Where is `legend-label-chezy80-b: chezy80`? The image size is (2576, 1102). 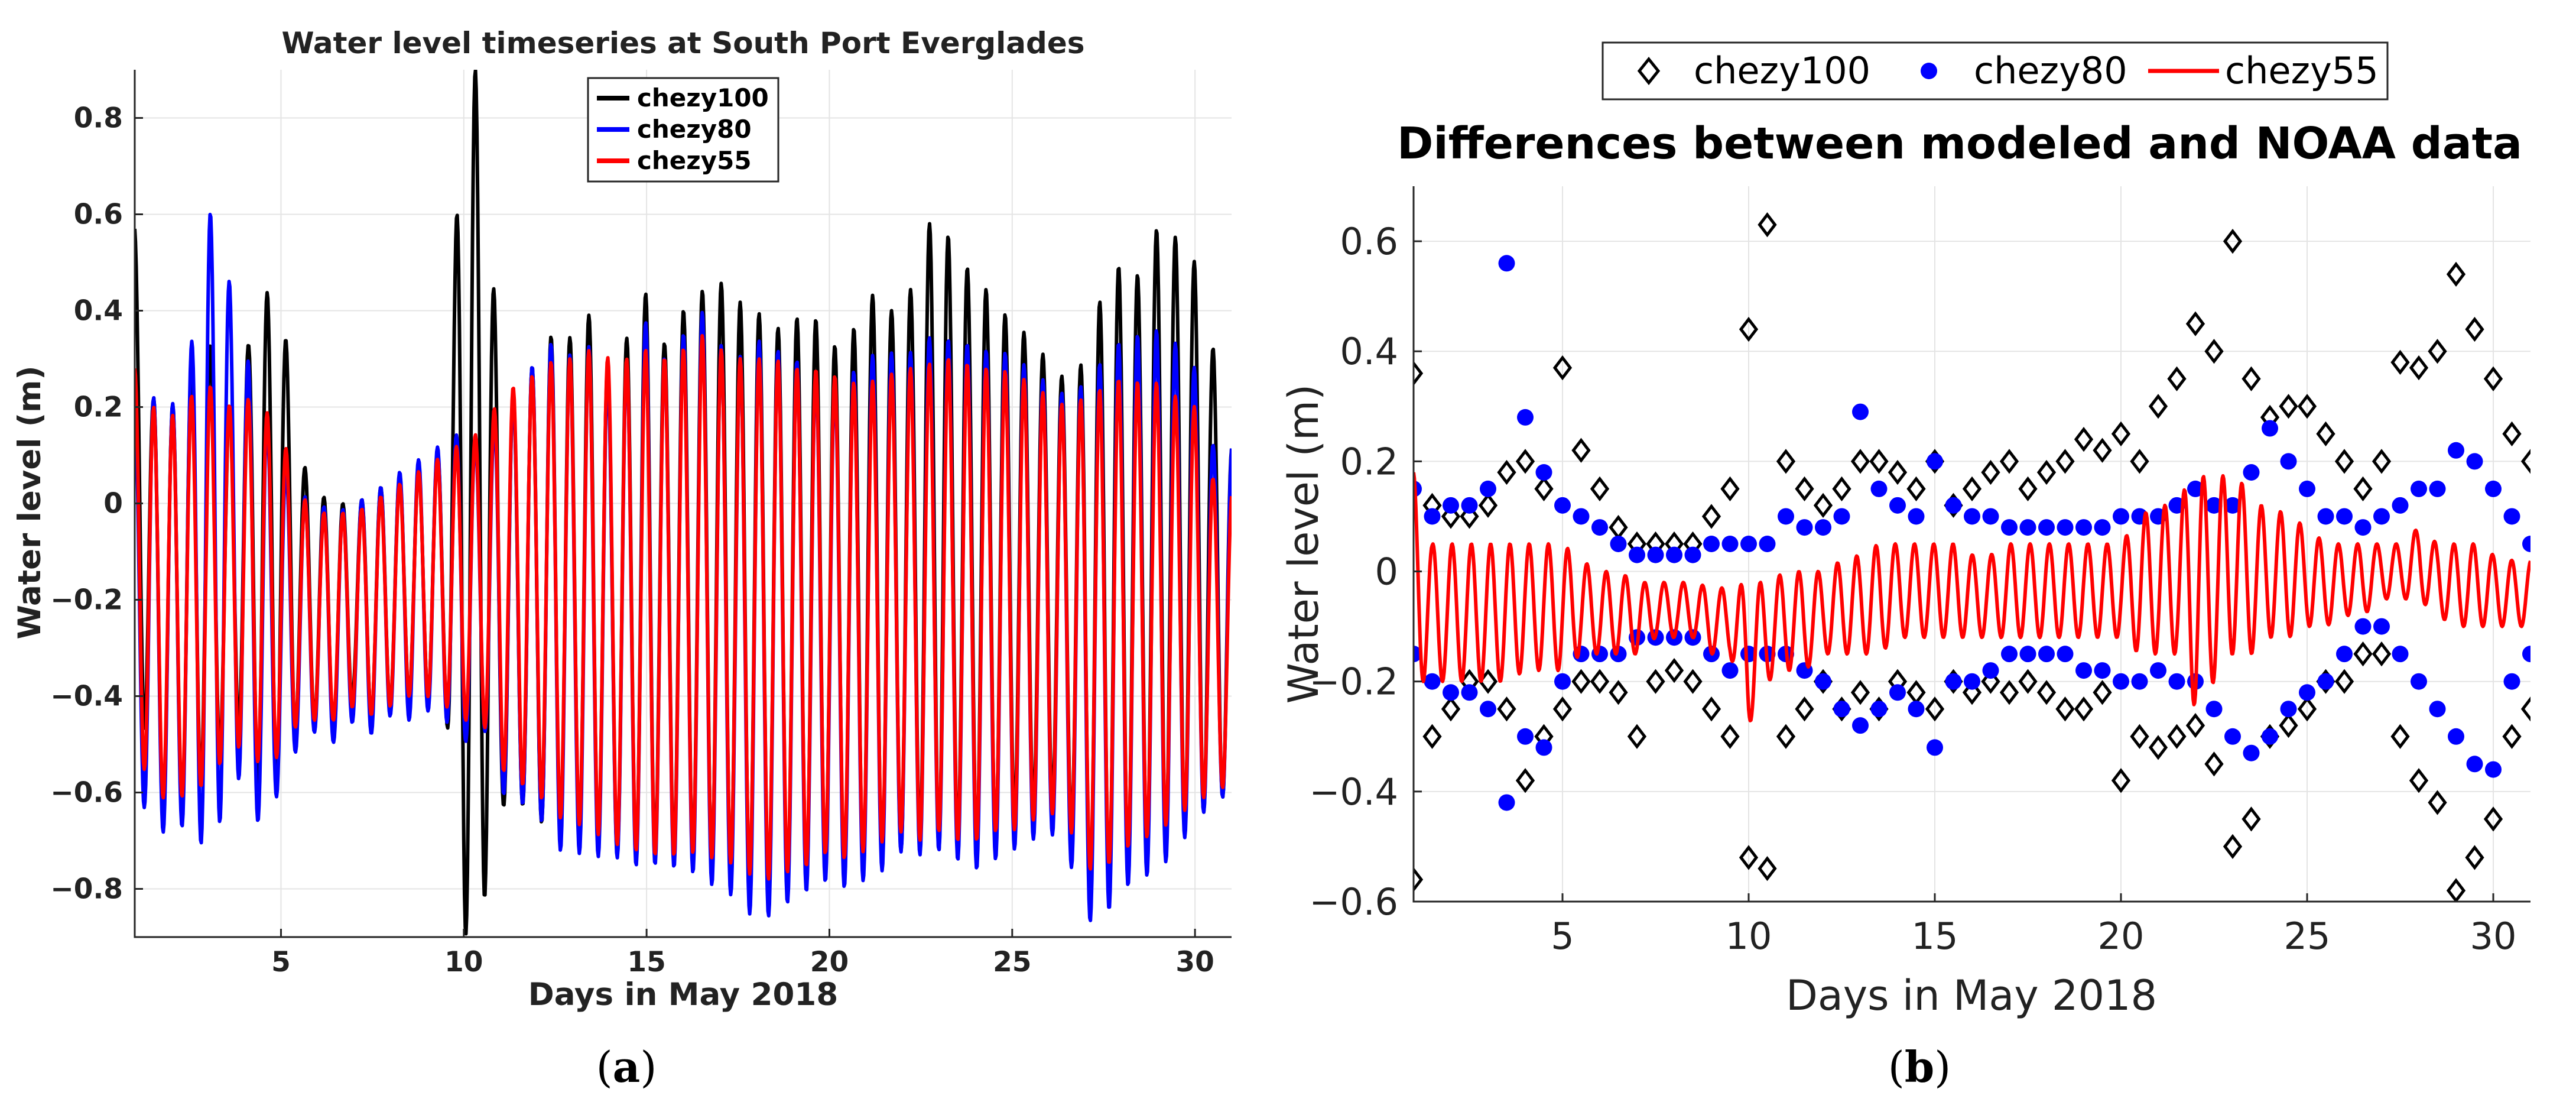 legend-label-chezy80-b: chezy80 is located at coordinates (2050, 70).